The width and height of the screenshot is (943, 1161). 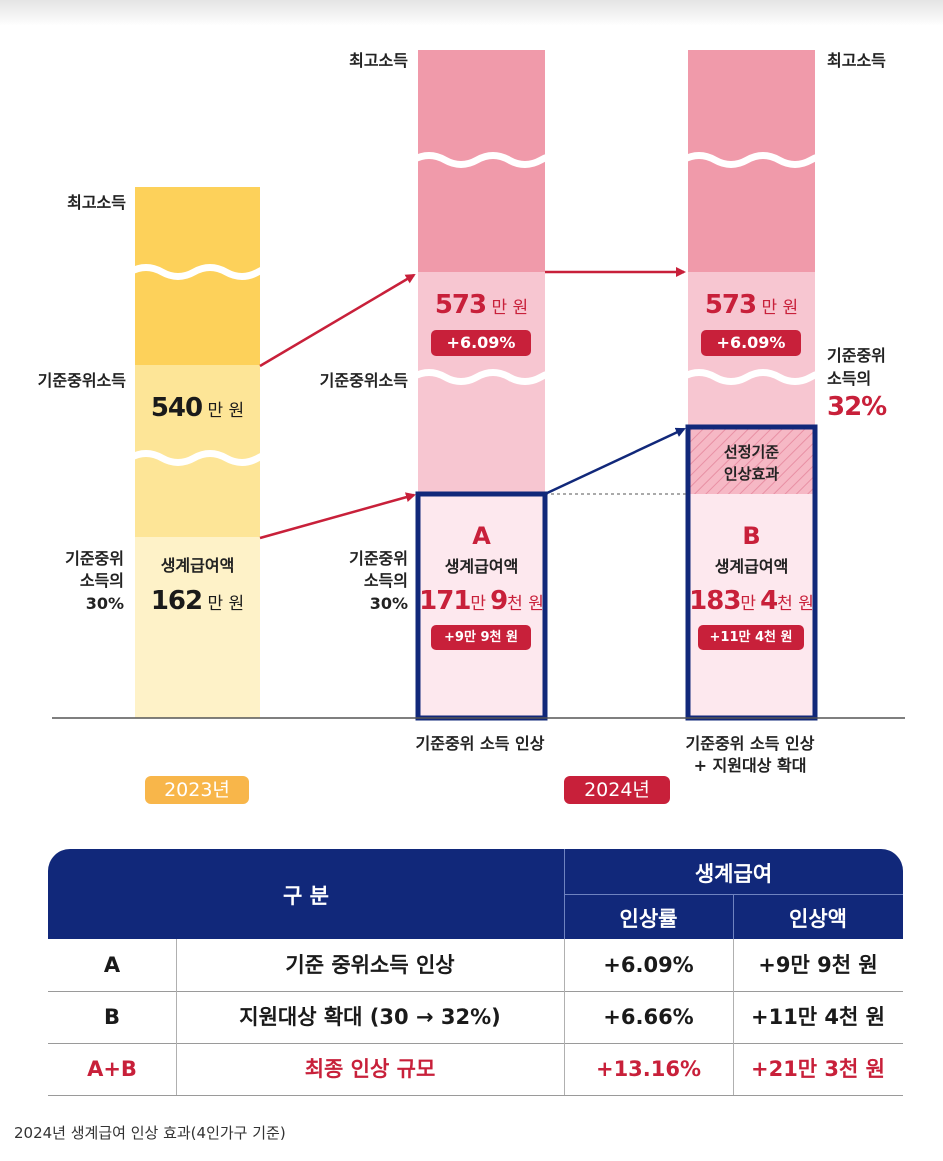 I want to click on table-row: B 지원대상 확대 (30 → 32%) +6.66% +11만 4천 원, so click(x=475, y=1017).